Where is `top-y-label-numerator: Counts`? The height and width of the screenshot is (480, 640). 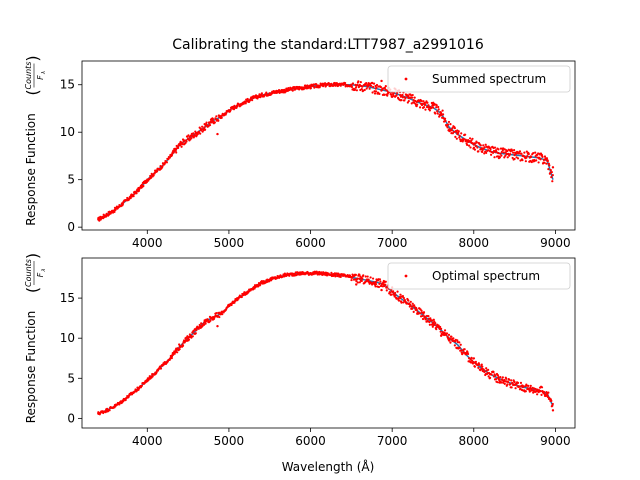 top-y-label-numerator: Counts is located at coordinates (28, 76).